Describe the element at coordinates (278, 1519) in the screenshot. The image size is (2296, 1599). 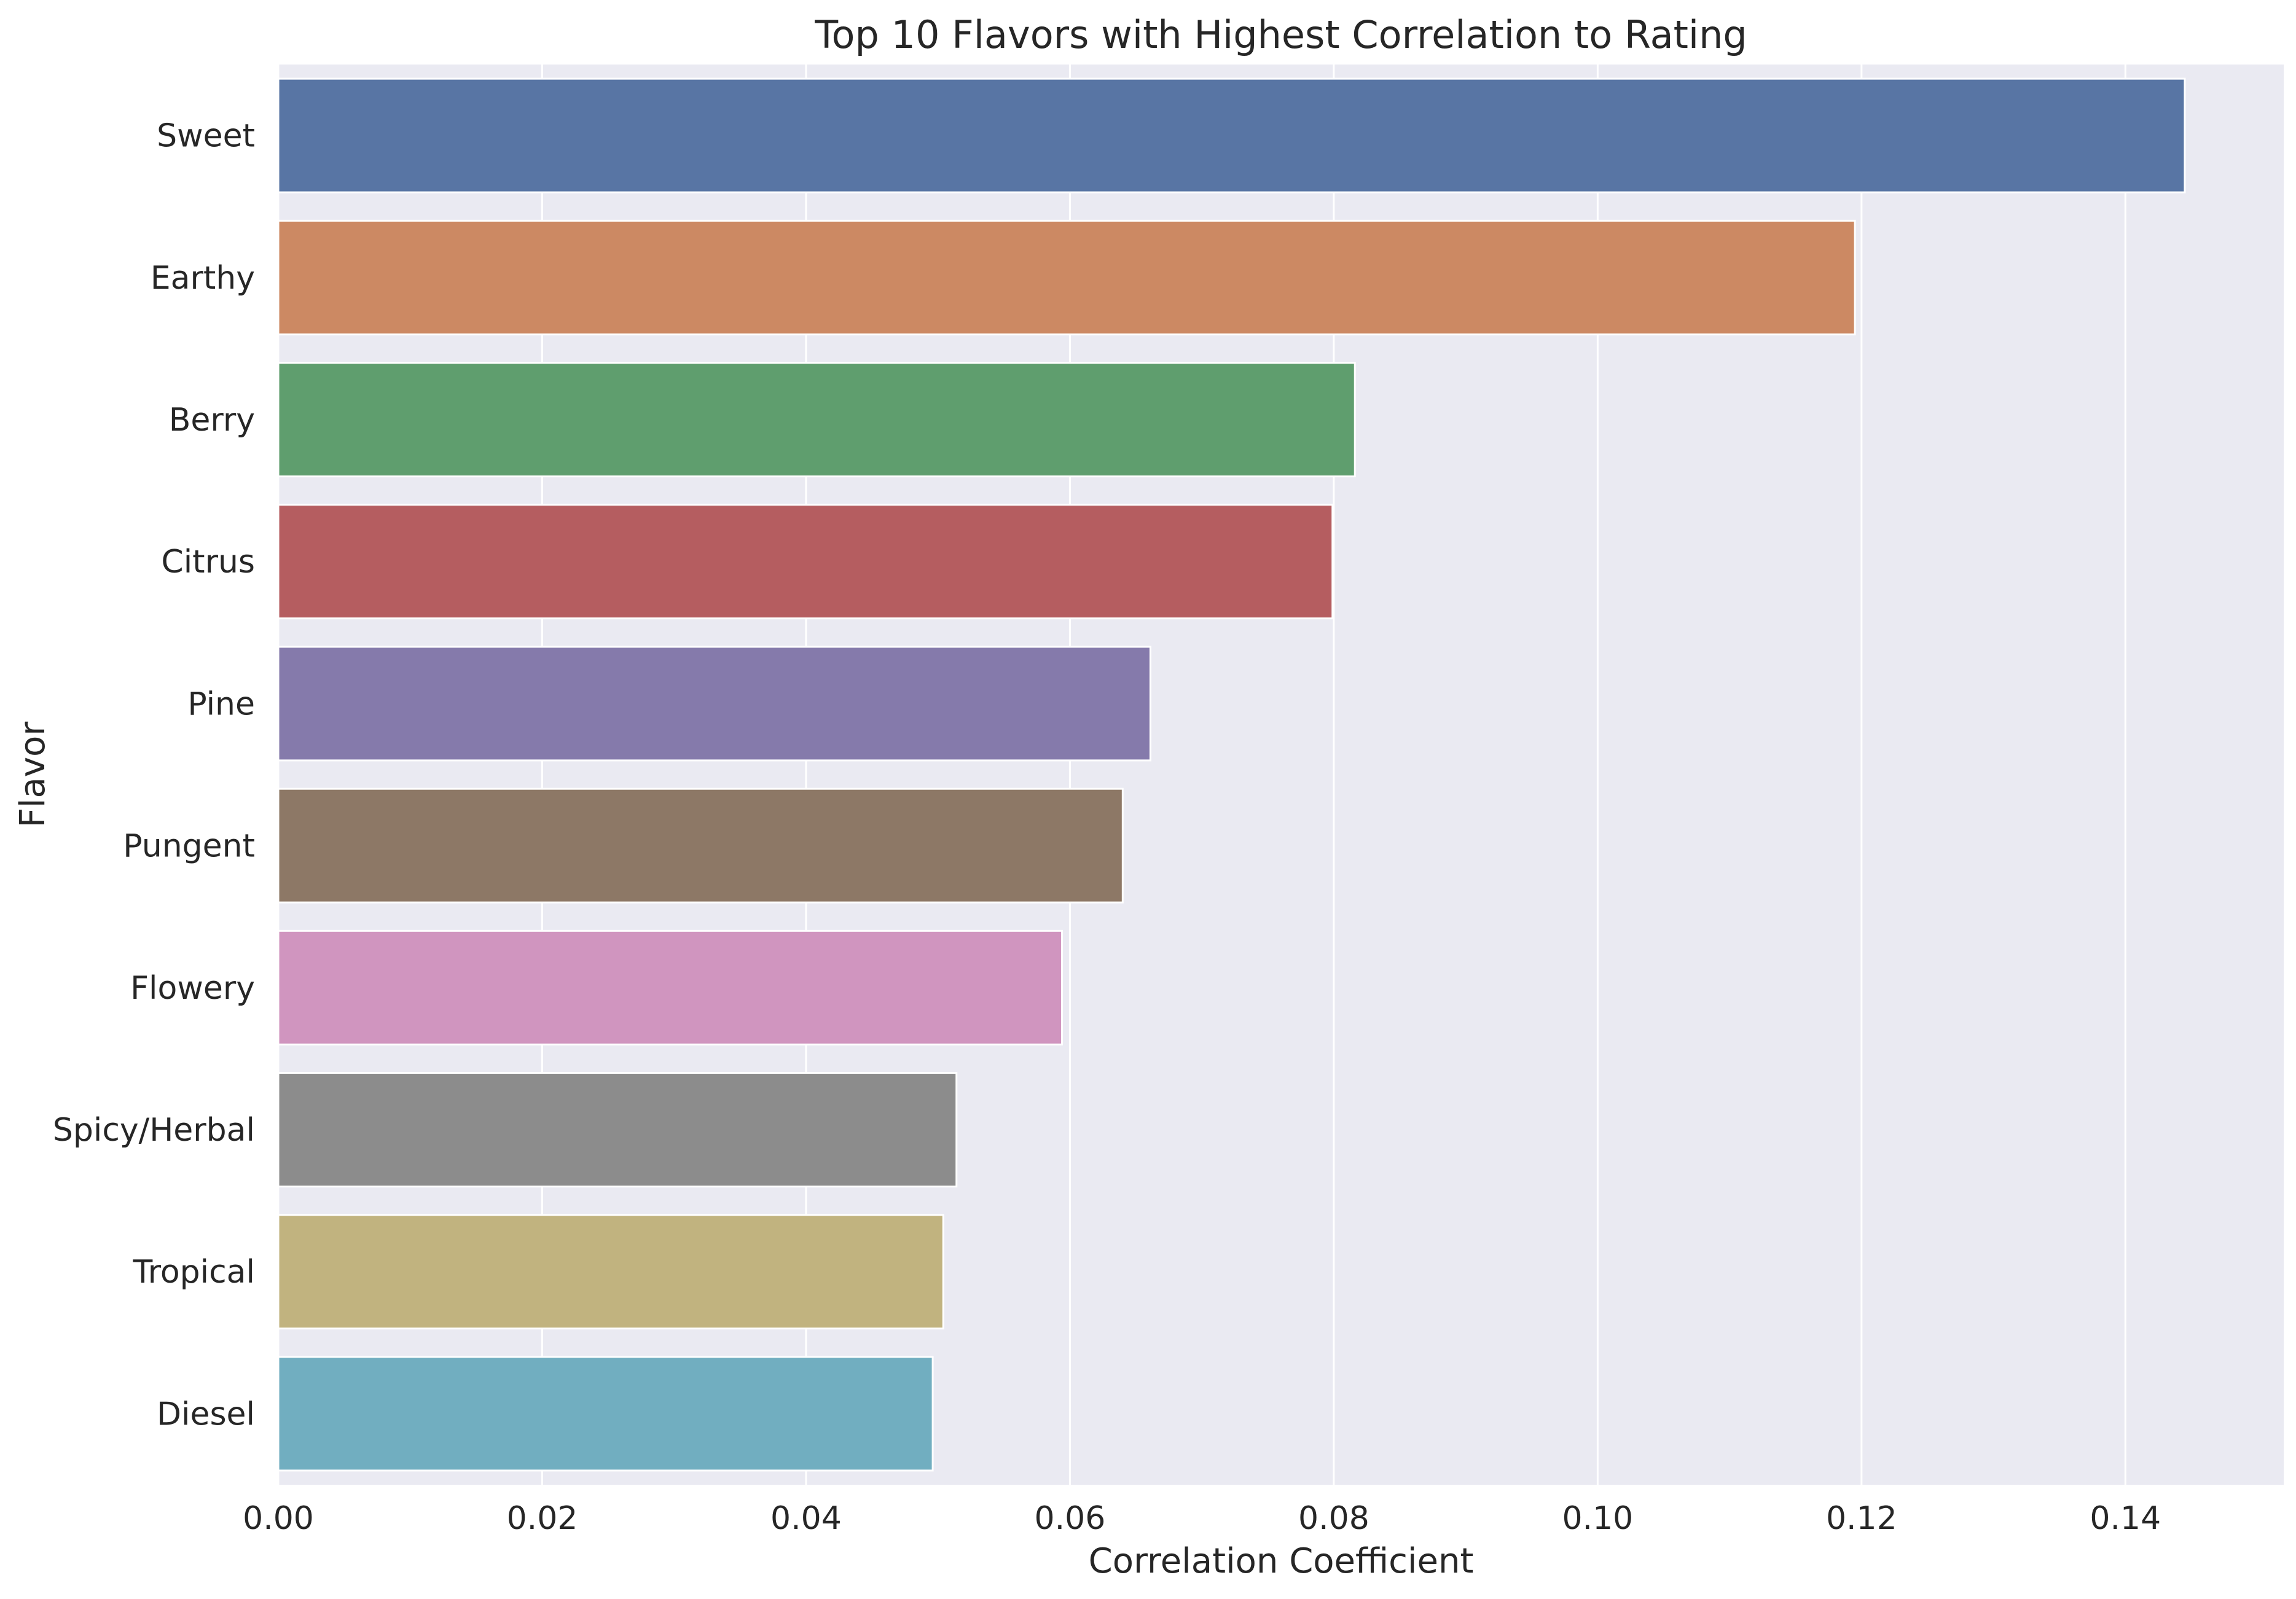
I see `x-tick-label: 0.00` at that location.